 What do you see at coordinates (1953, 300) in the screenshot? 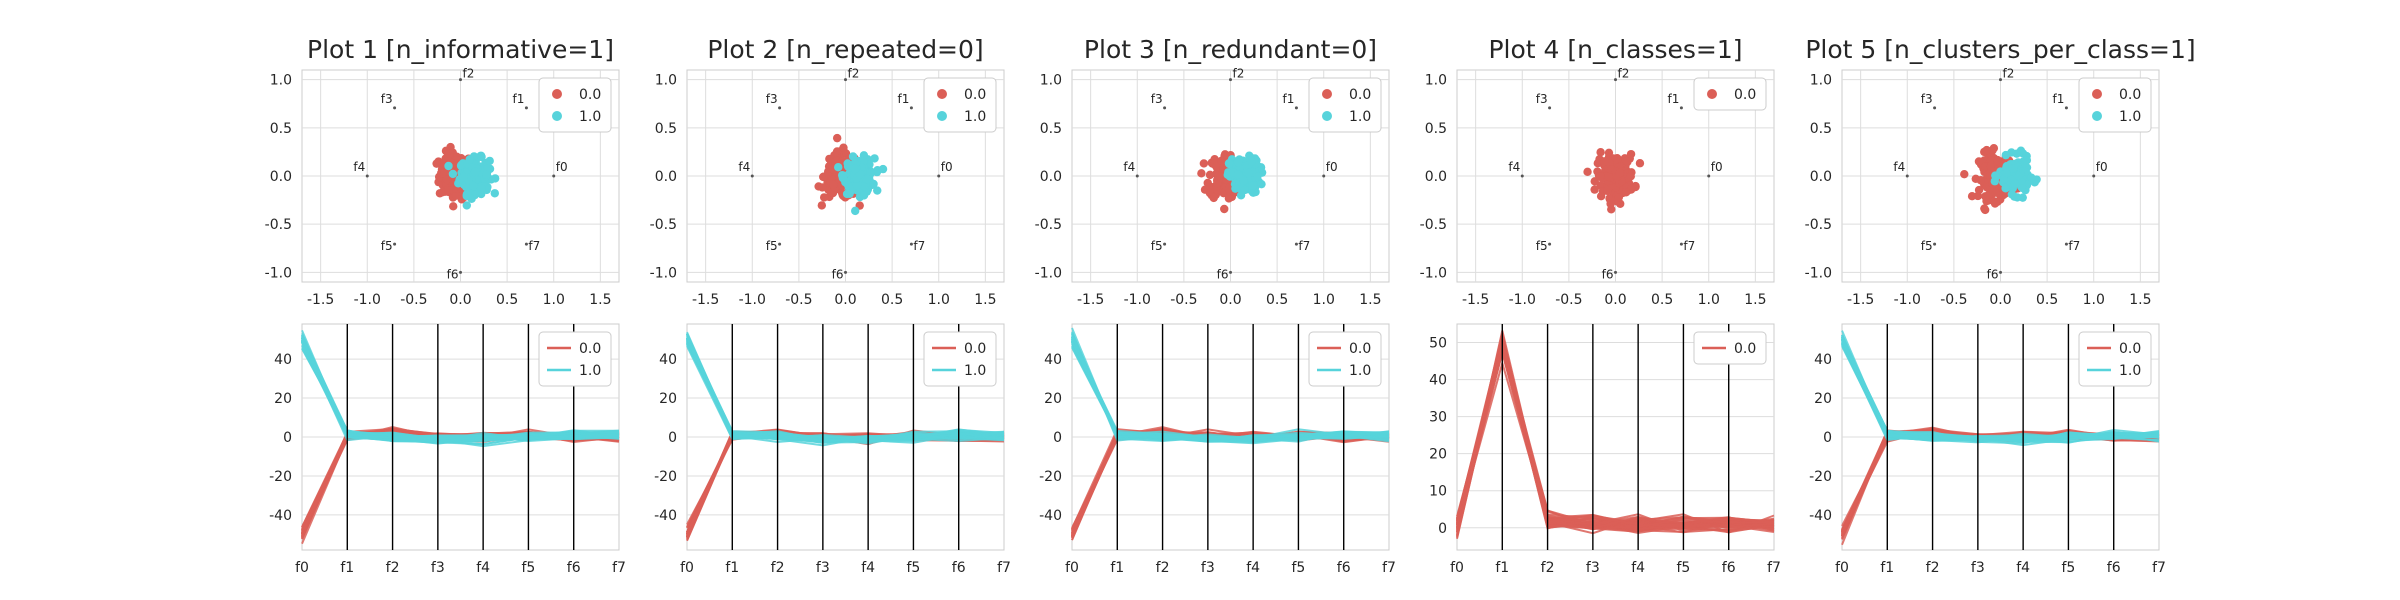
I see `x-tick-label: -0.5` at bounding box center [1953, 300].